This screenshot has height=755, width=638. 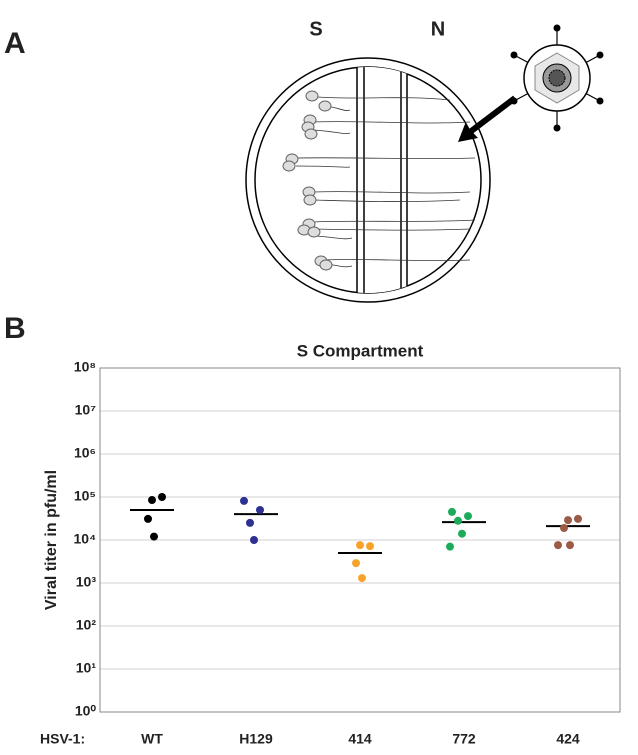 I want to click on virus-icon, so click(x=557, y=78).